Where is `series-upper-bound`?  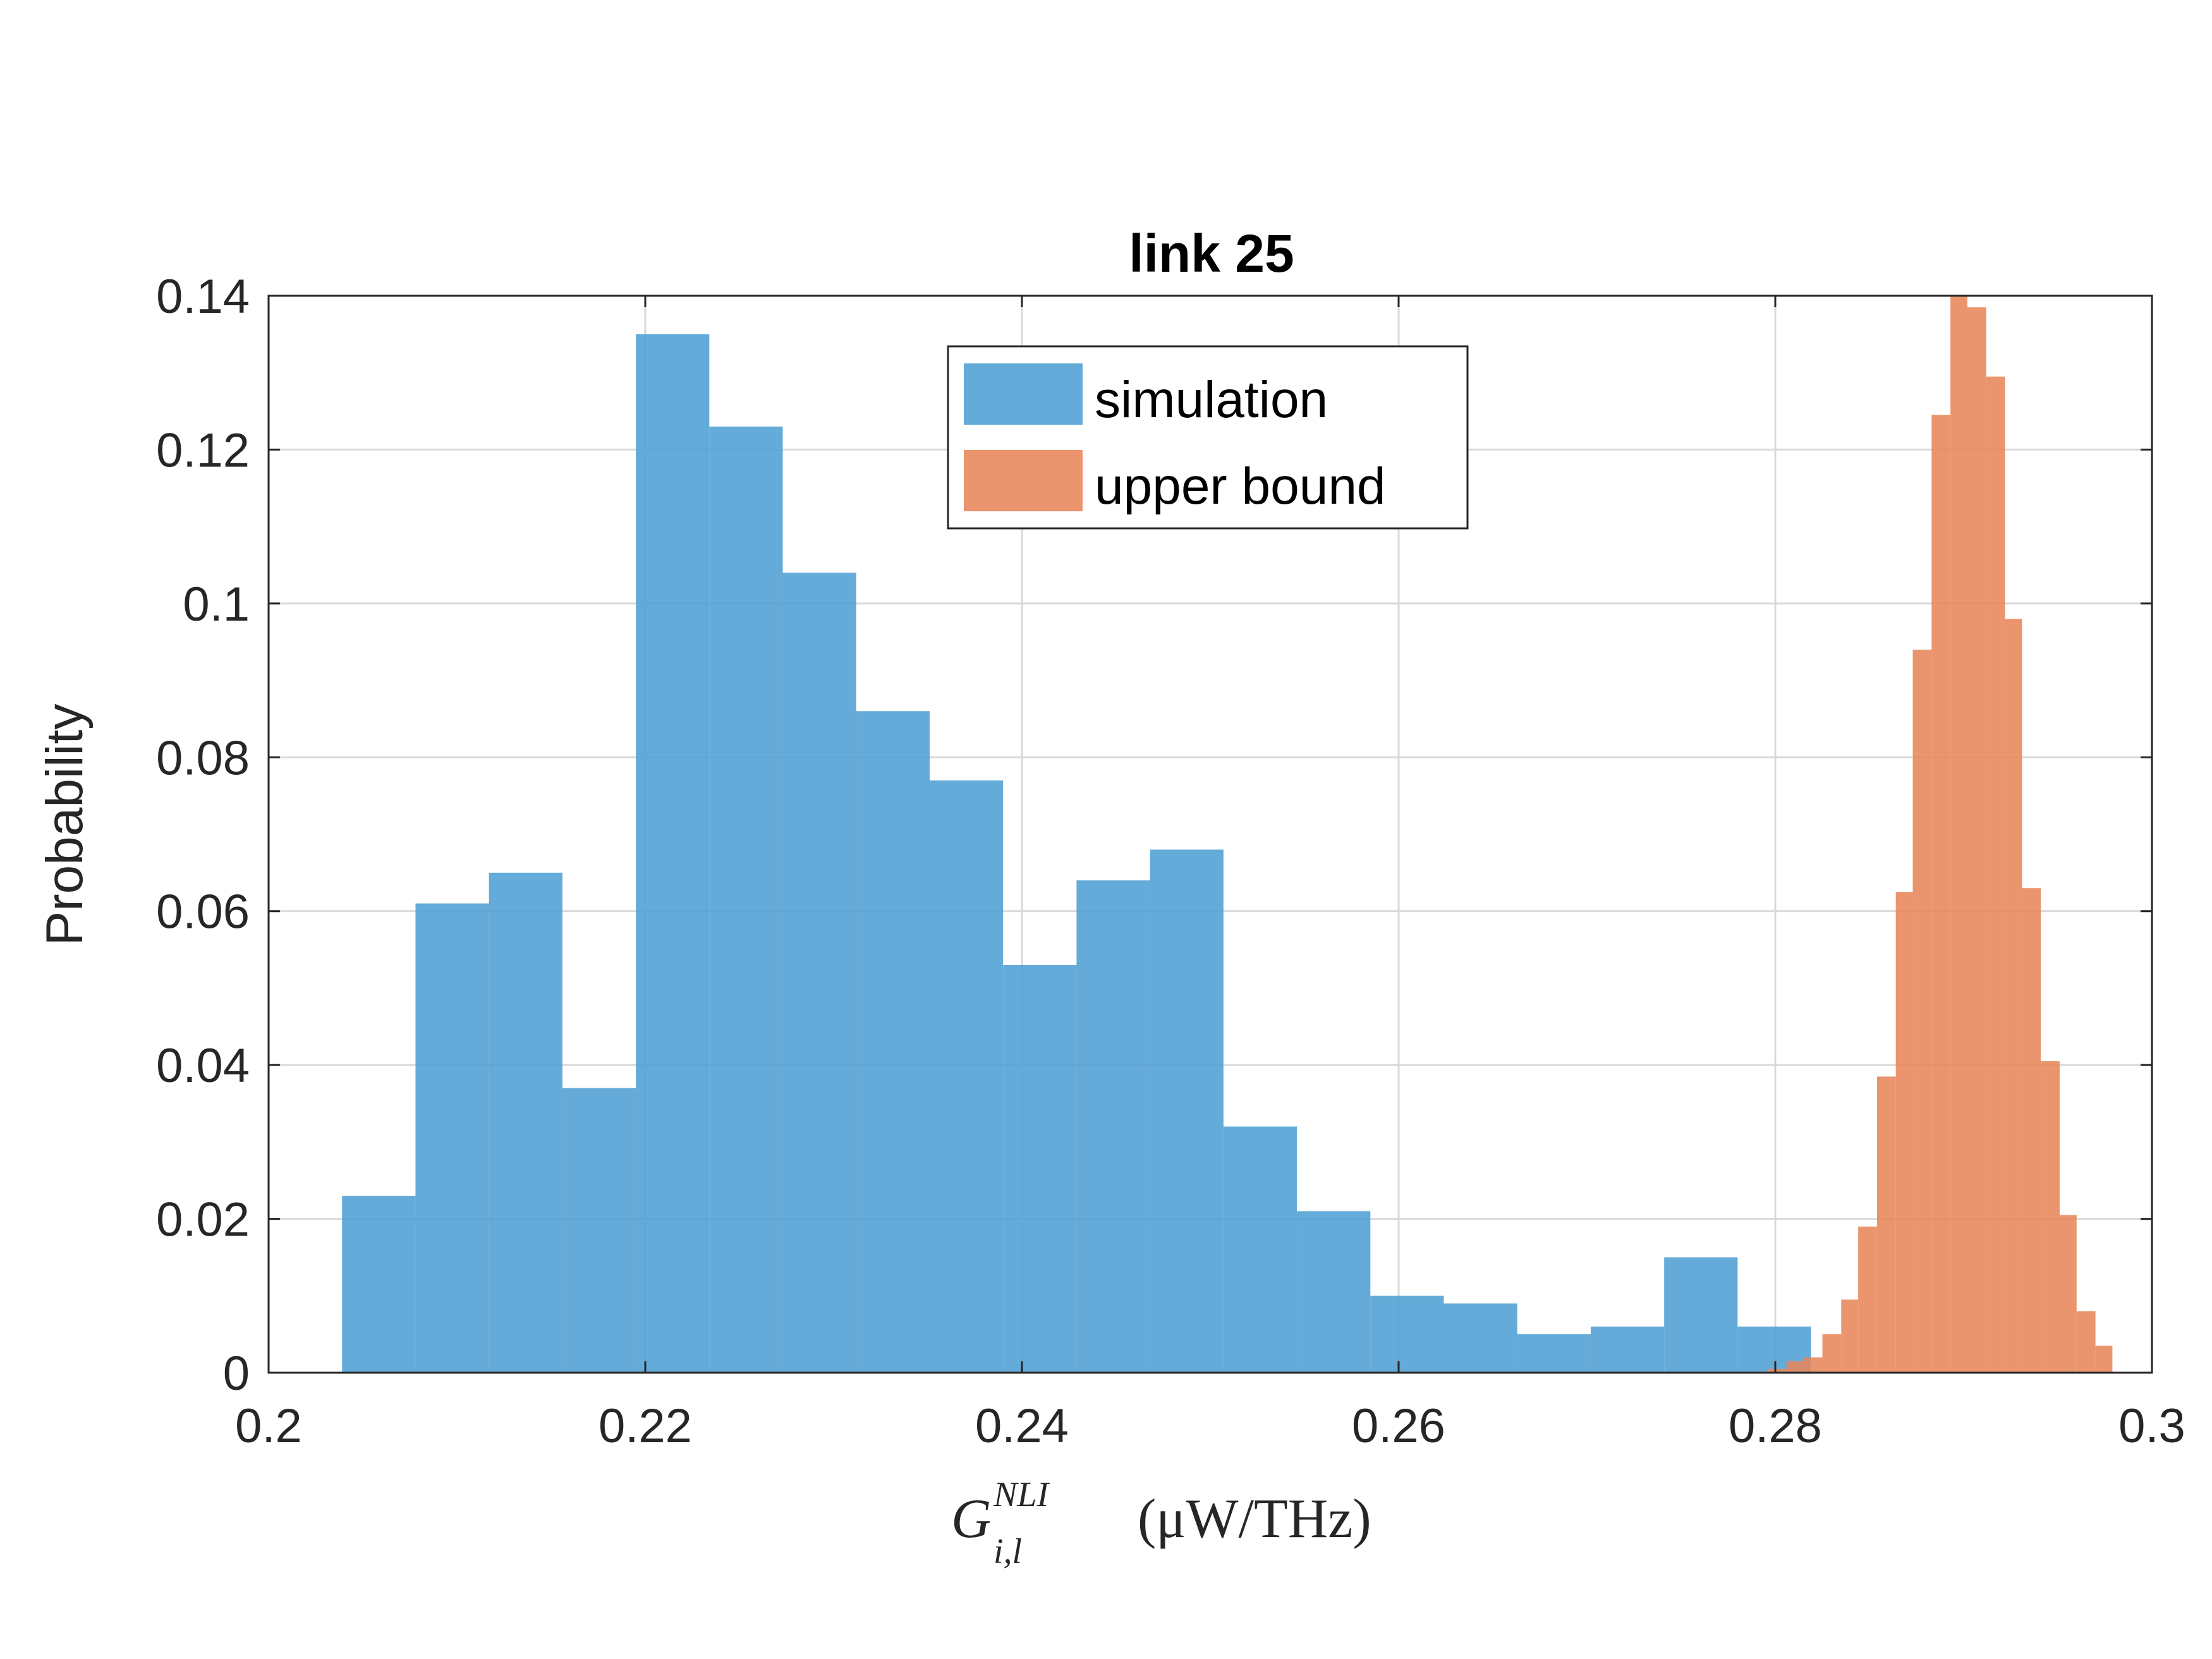
series-upper-bound is located at coordinates (1941, 834).